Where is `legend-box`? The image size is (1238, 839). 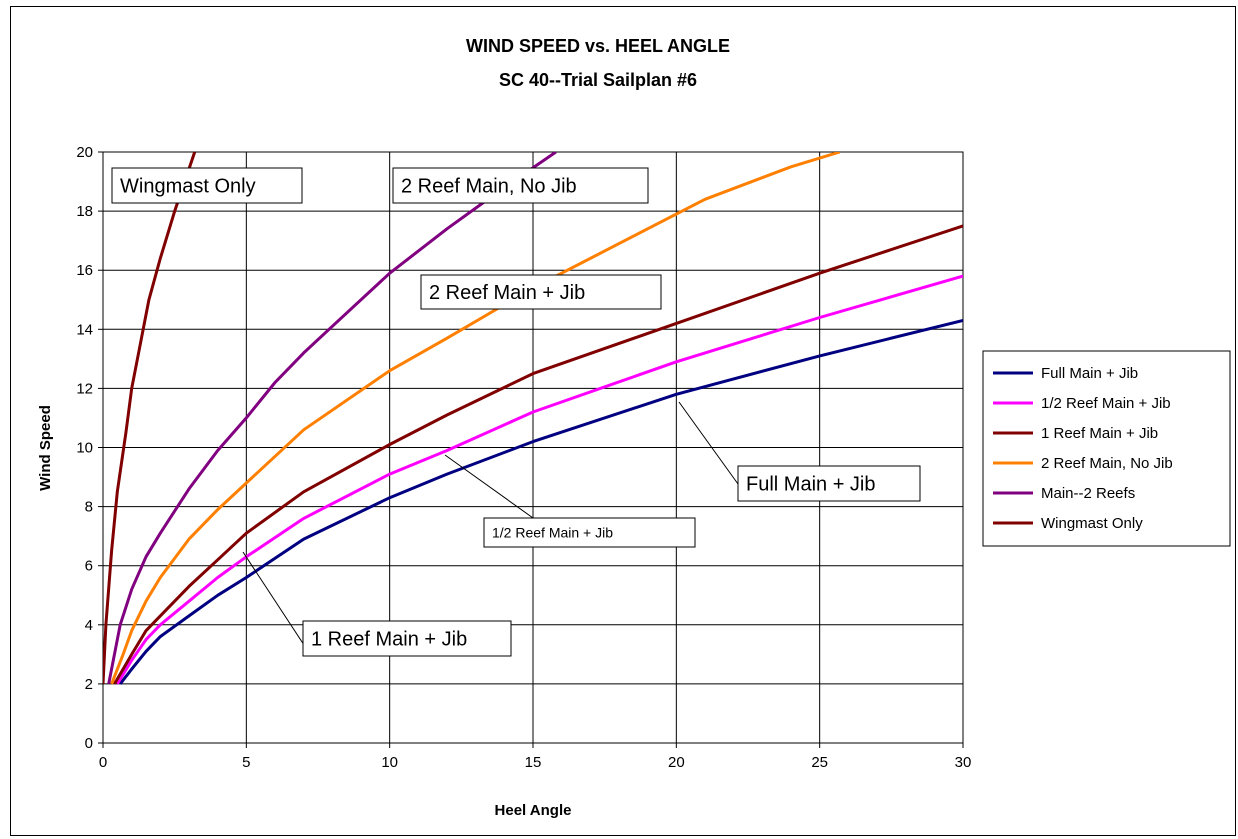 legend-box is located at coordinates (1106, 448).